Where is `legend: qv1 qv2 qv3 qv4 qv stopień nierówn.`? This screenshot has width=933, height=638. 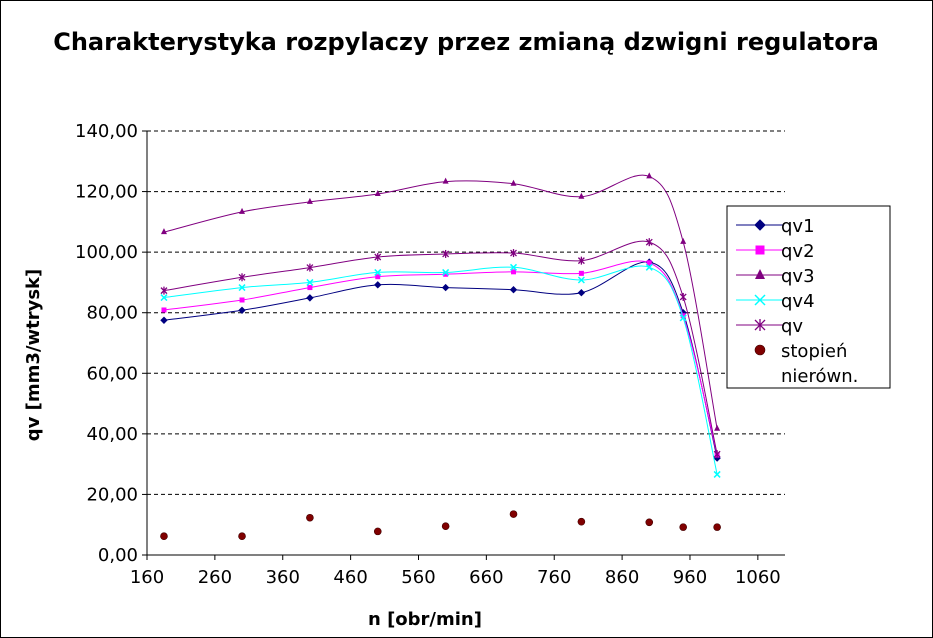
legend: qv1 qv2 qv3 qv4 qv stopień nierówn. is located at coordinates (808, 297).